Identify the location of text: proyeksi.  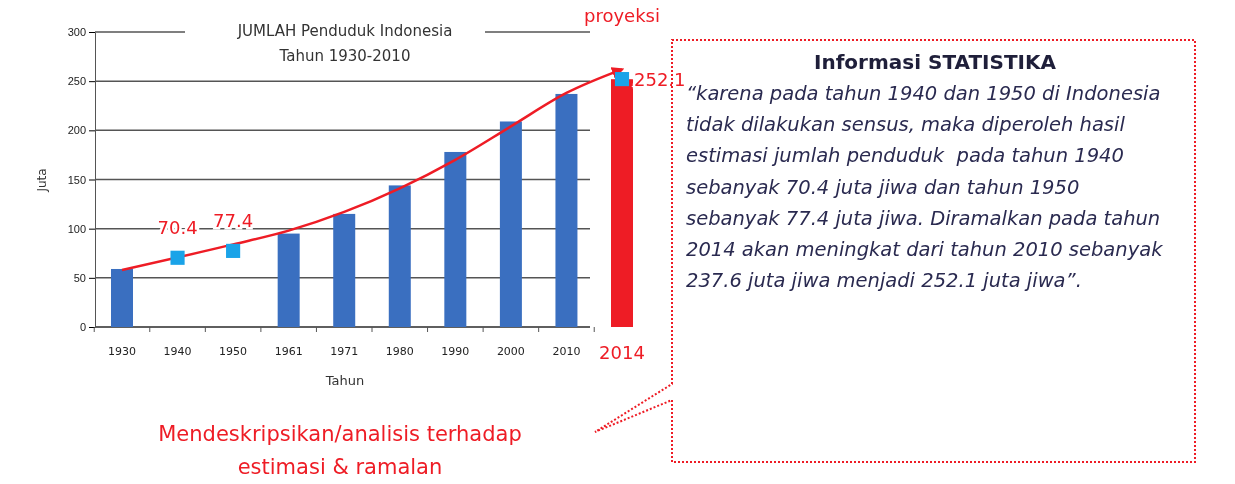
(622, 15).